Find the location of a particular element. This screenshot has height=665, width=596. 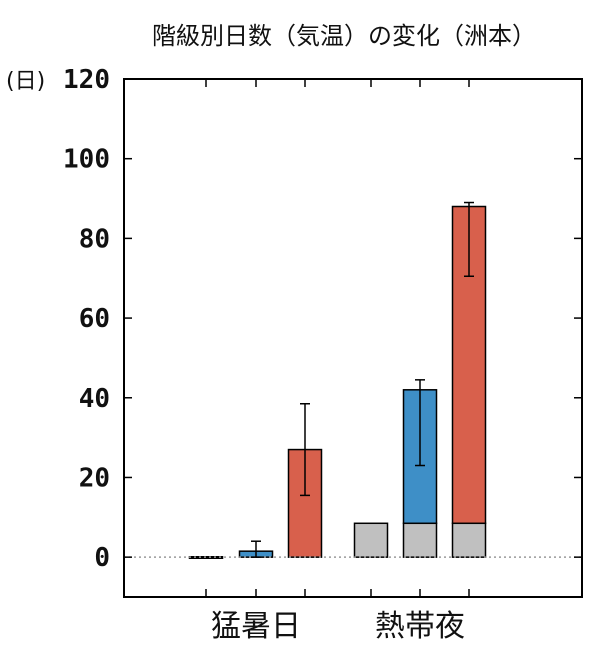

y-tick-label: 80 is located at coordinates (94, 239).